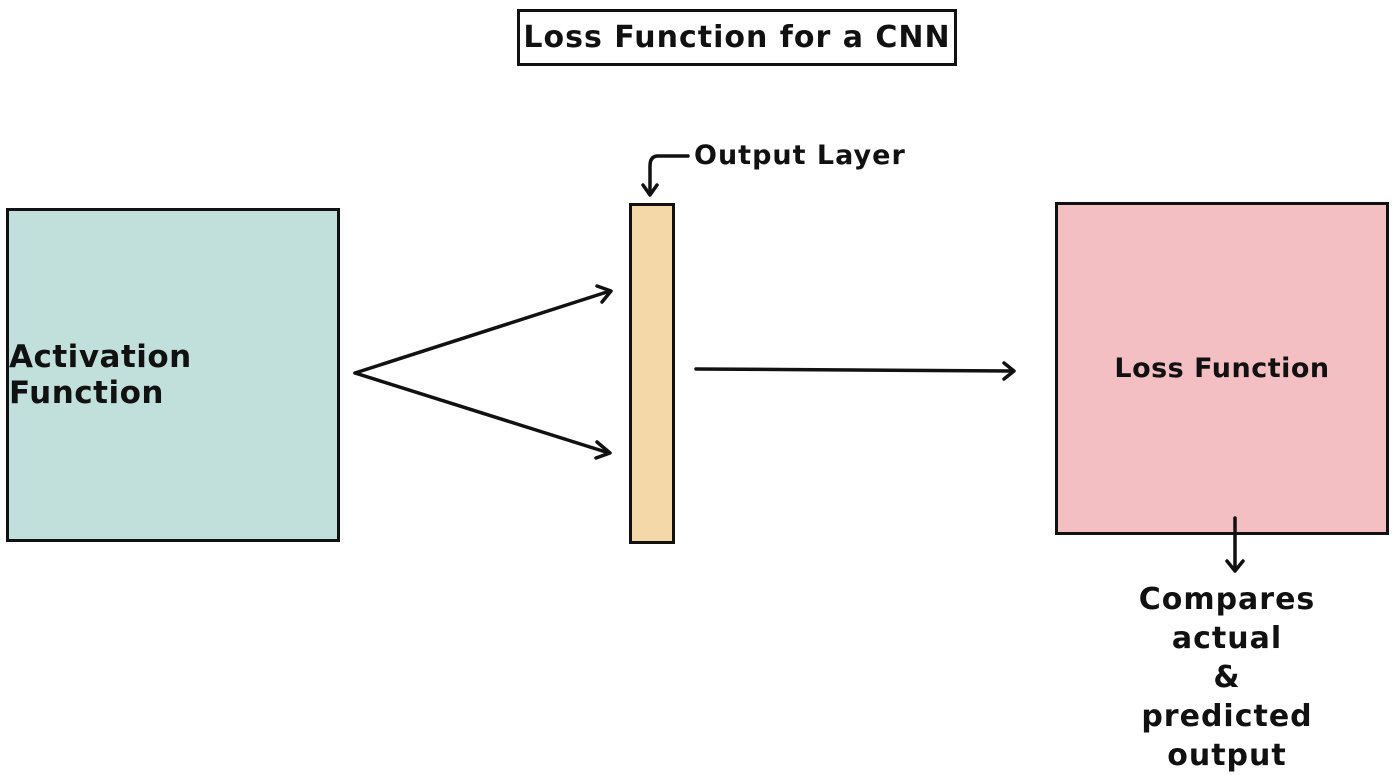  Describe the element at coordinates (603, 450) in the screenshot. I see `arrowhead-lower` at that location.